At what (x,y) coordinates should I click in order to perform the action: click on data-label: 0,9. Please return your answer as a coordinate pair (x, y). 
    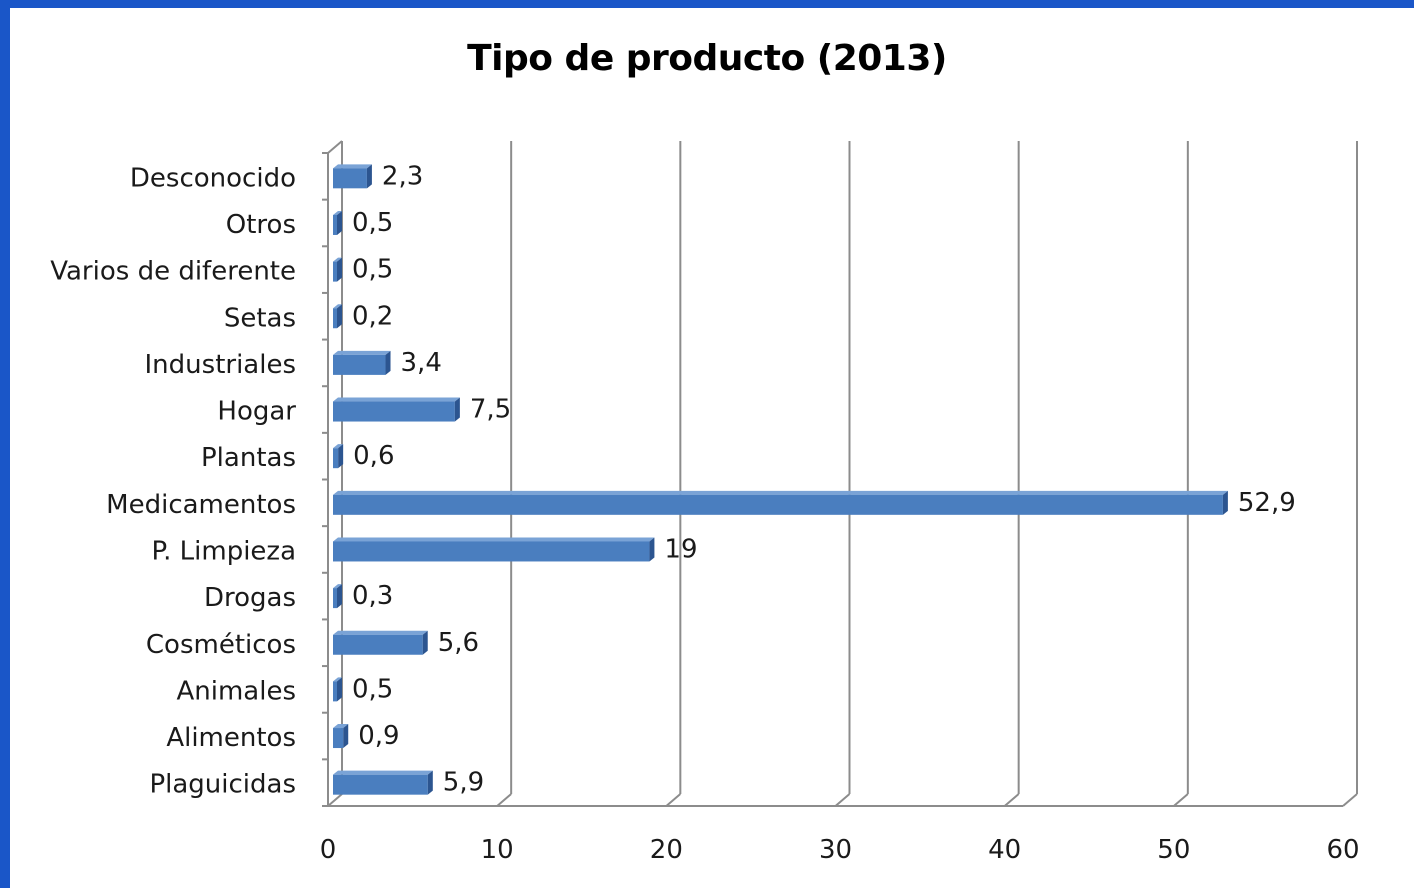
    Looking at the image, I should click on (378, 736).